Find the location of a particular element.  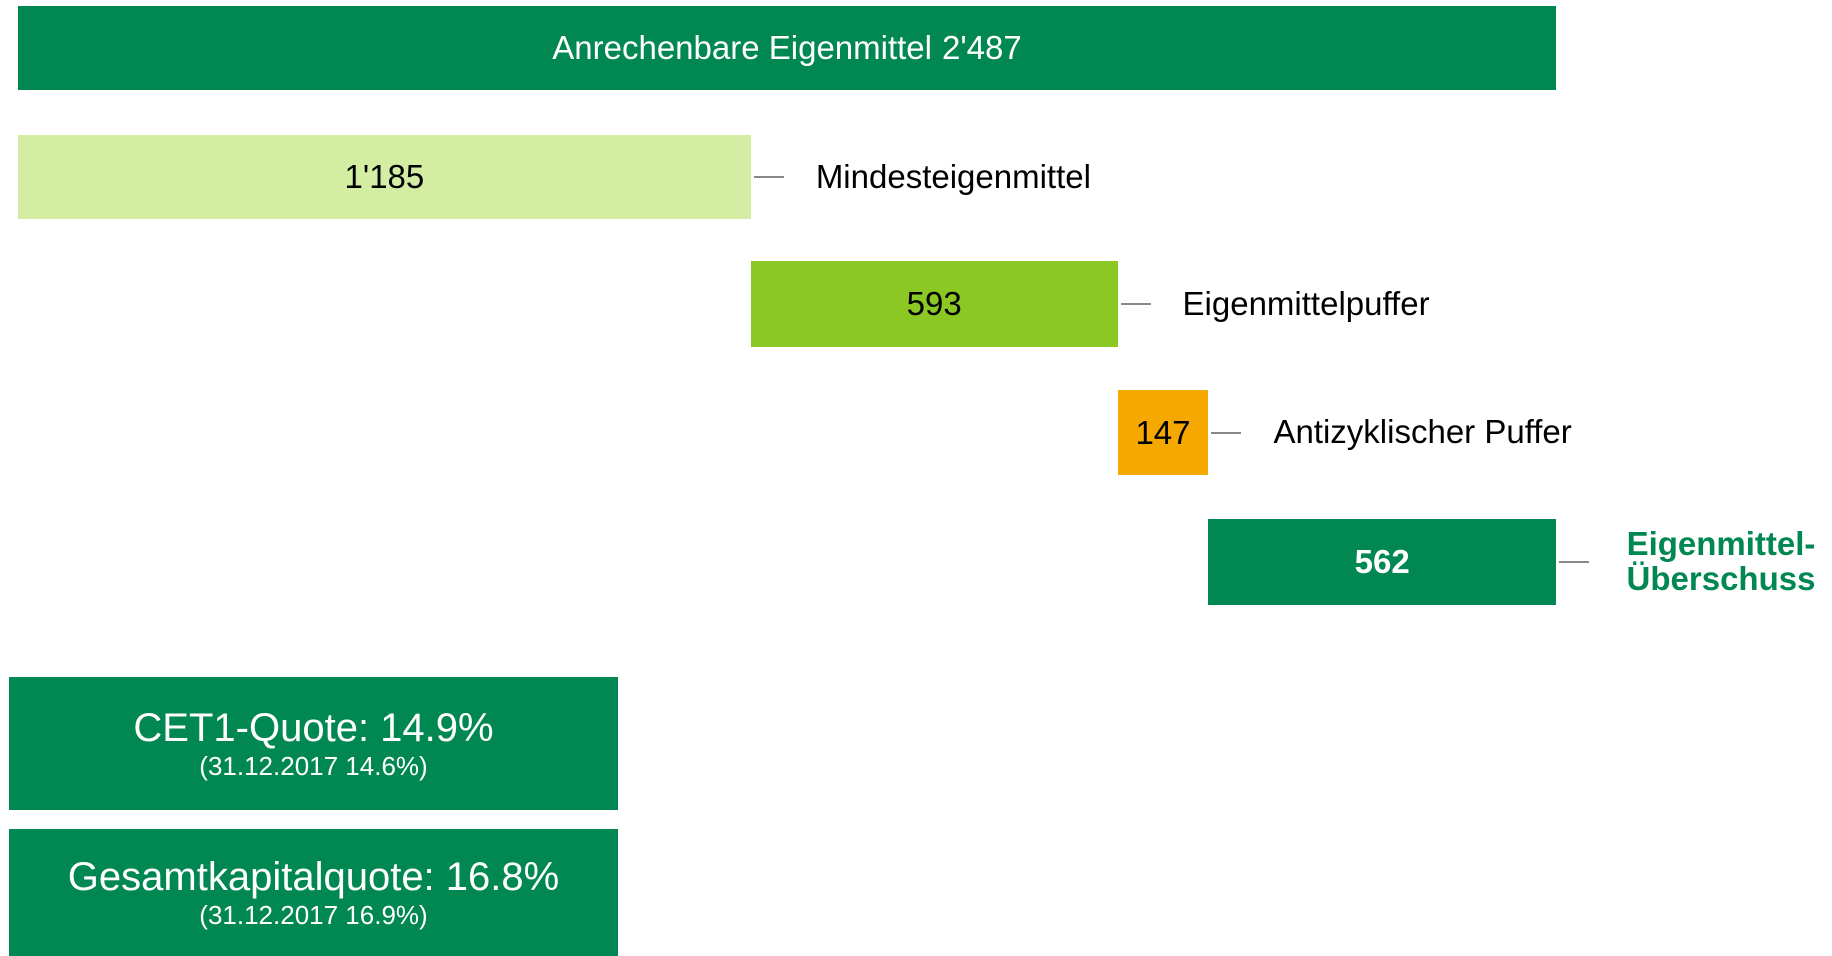

category-label: Eigenmittel-Überschuss is located at coordinates (1721, 561).